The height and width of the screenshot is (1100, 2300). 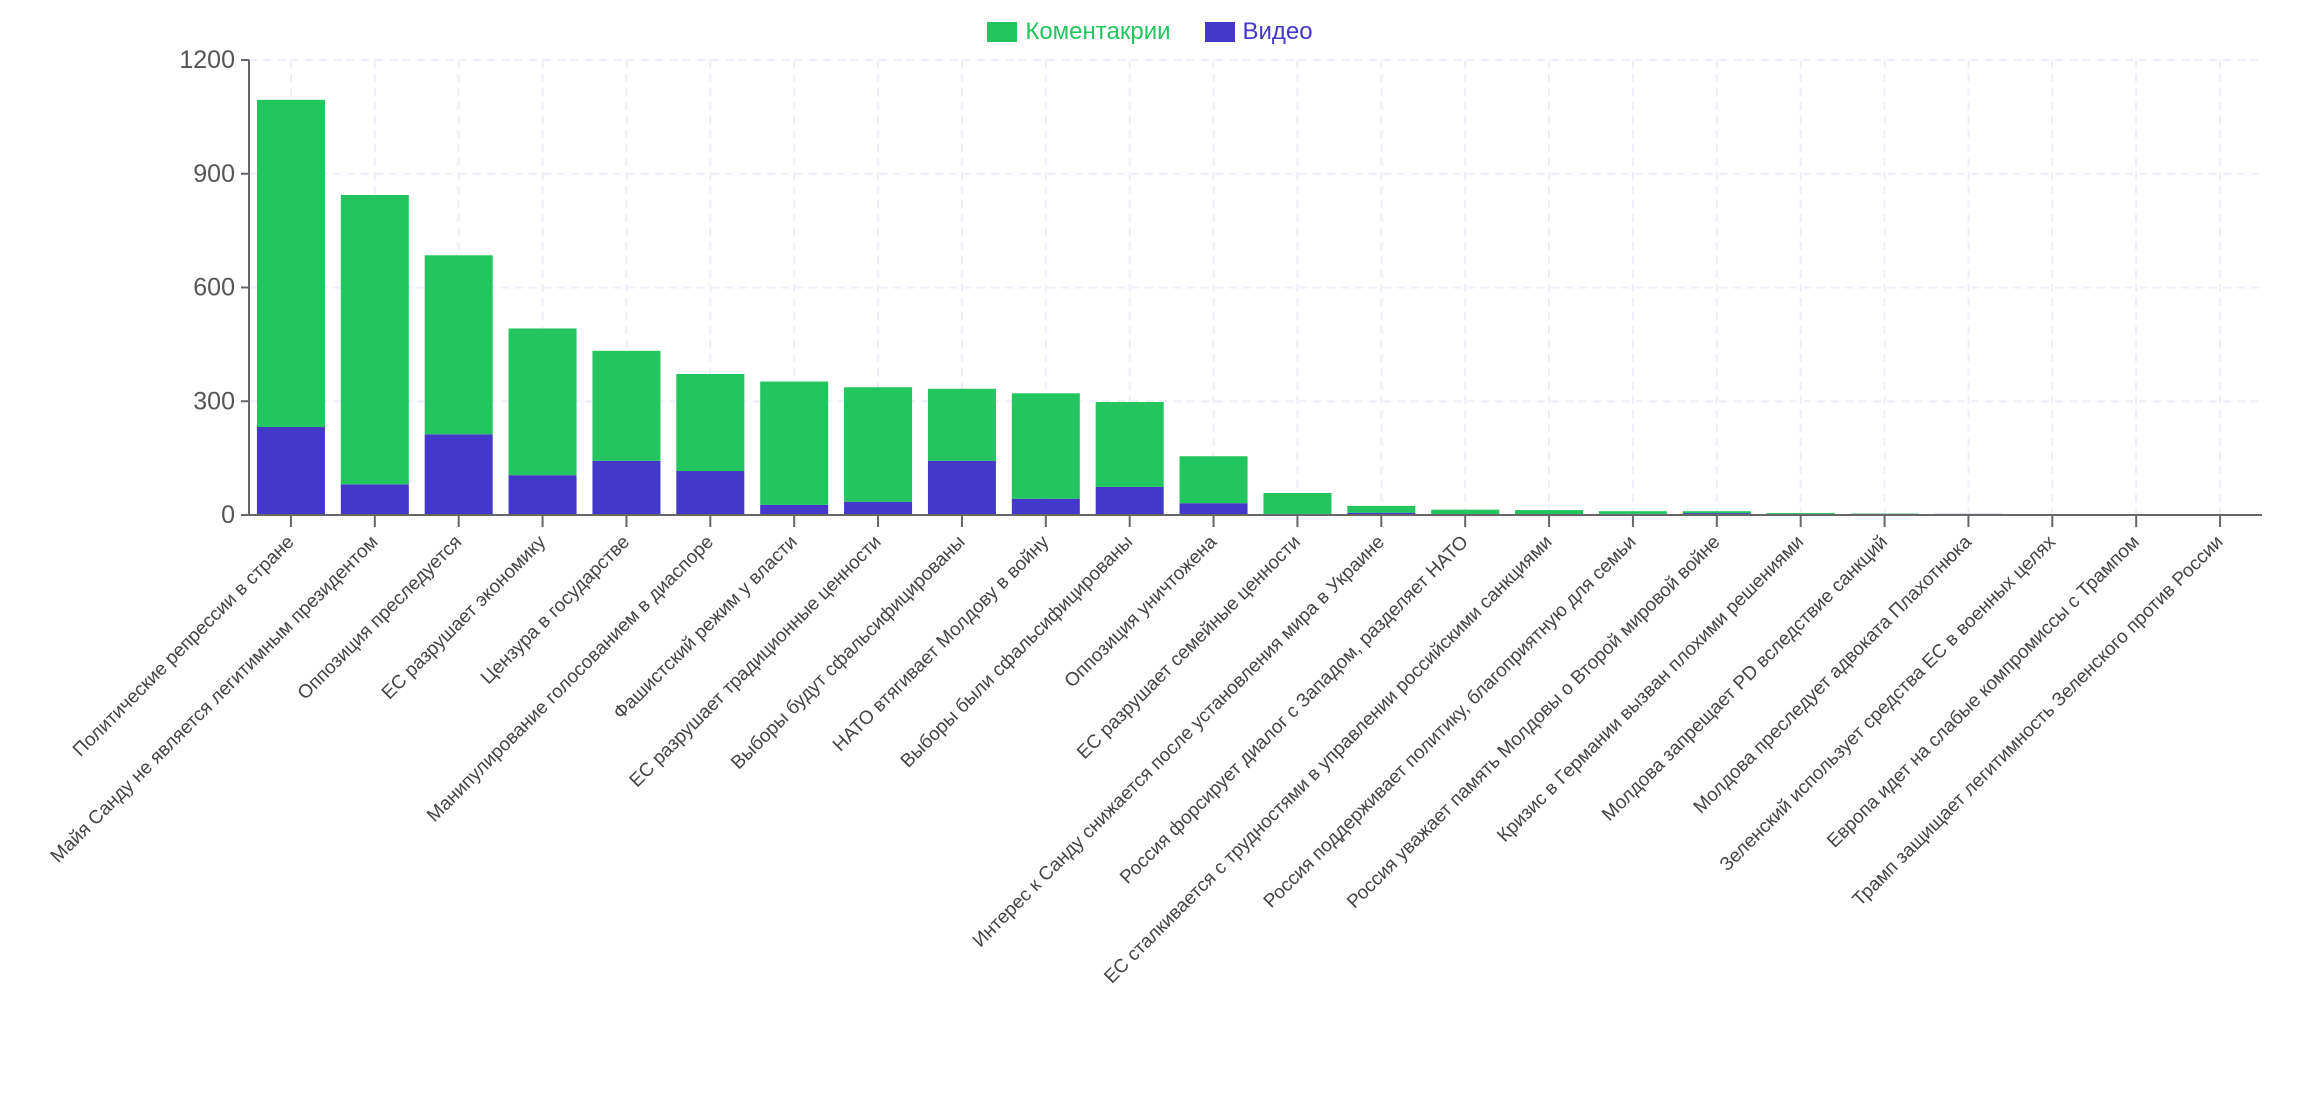 I want to click on x-tick-label: Молдова запрещает PD вследствие санкций, so click(x=1745, y=679).